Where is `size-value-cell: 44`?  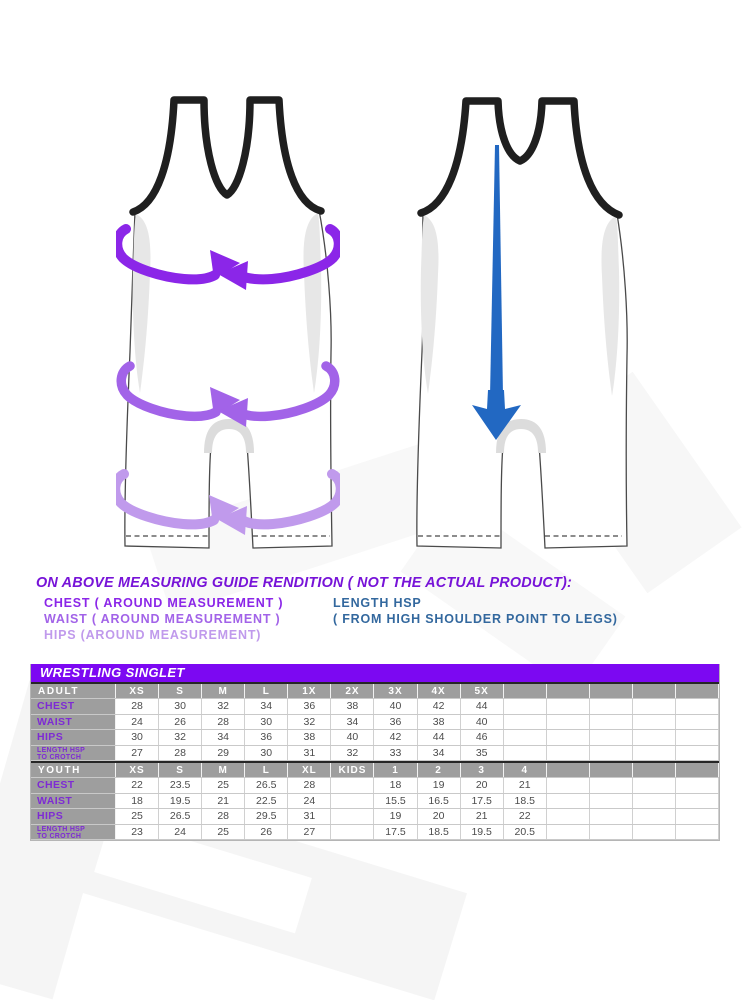 size-value-cell: 44 is located at coordinates (439, 737).